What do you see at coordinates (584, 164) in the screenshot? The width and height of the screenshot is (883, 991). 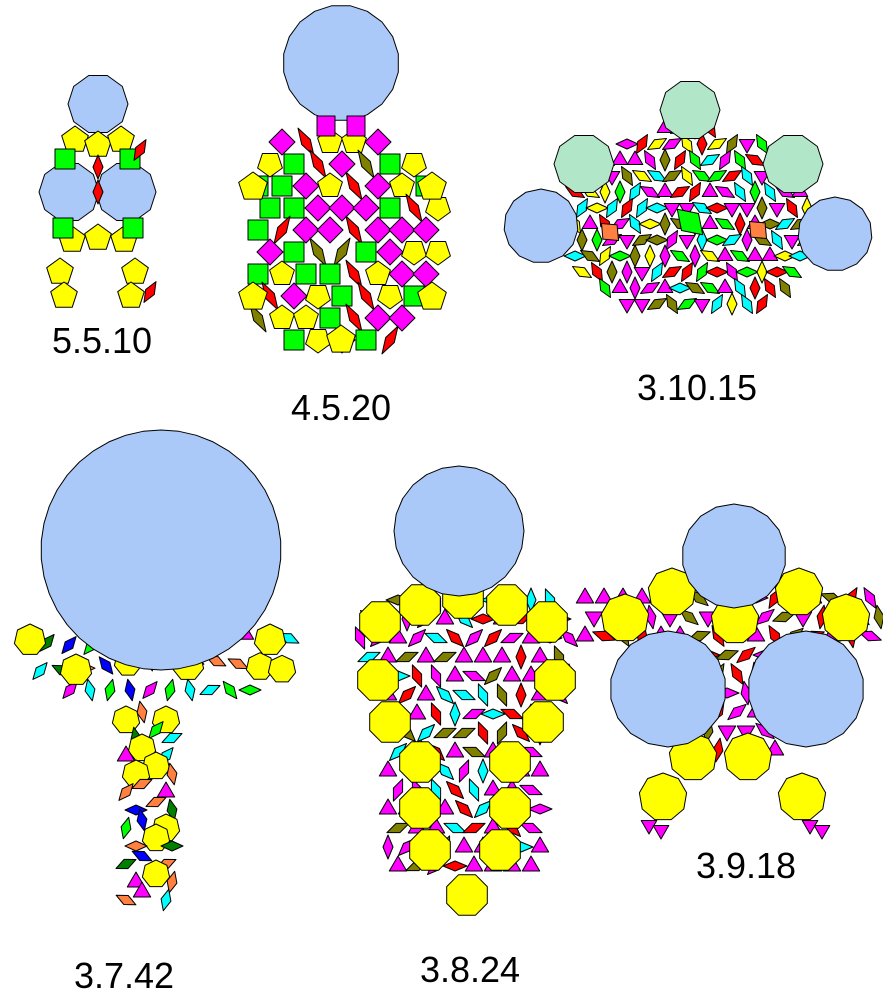 I see `decagon` at bounding box center [584, 164].